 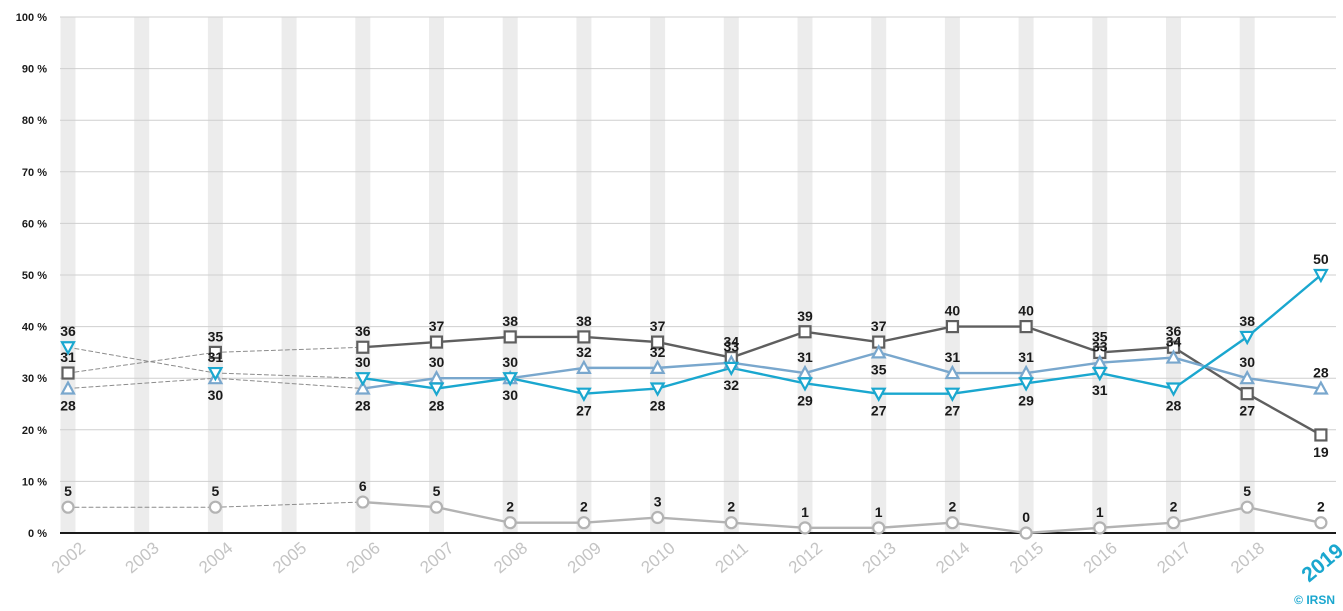 I want to click on cyan-triangle-down-label-2002: 36, so click(x=68, y=331).